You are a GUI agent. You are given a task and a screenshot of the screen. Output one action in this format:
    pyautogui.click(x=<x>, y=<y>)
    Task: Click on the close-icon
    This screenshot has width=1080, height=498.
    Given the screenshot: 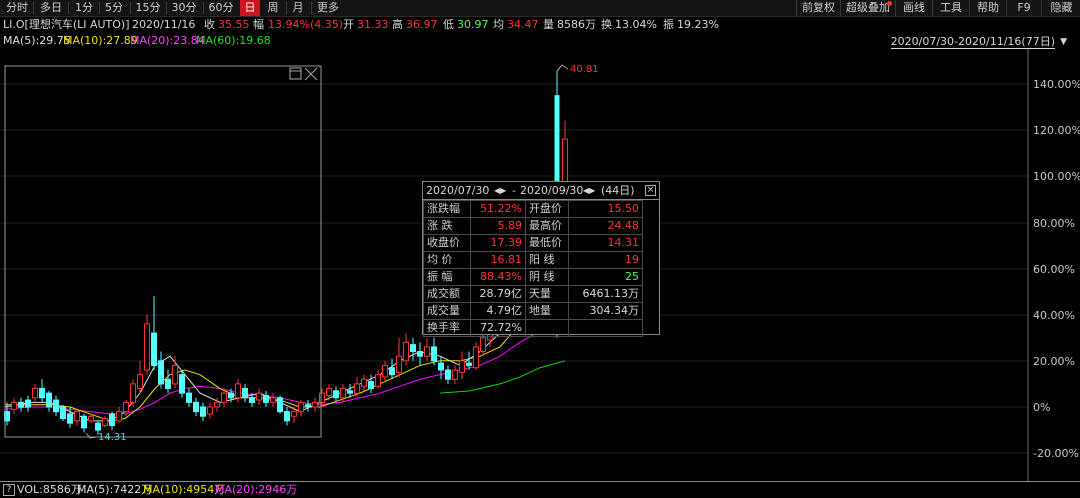 What is the action you would take?
    pyautogui.click(x=311, y=74)
    